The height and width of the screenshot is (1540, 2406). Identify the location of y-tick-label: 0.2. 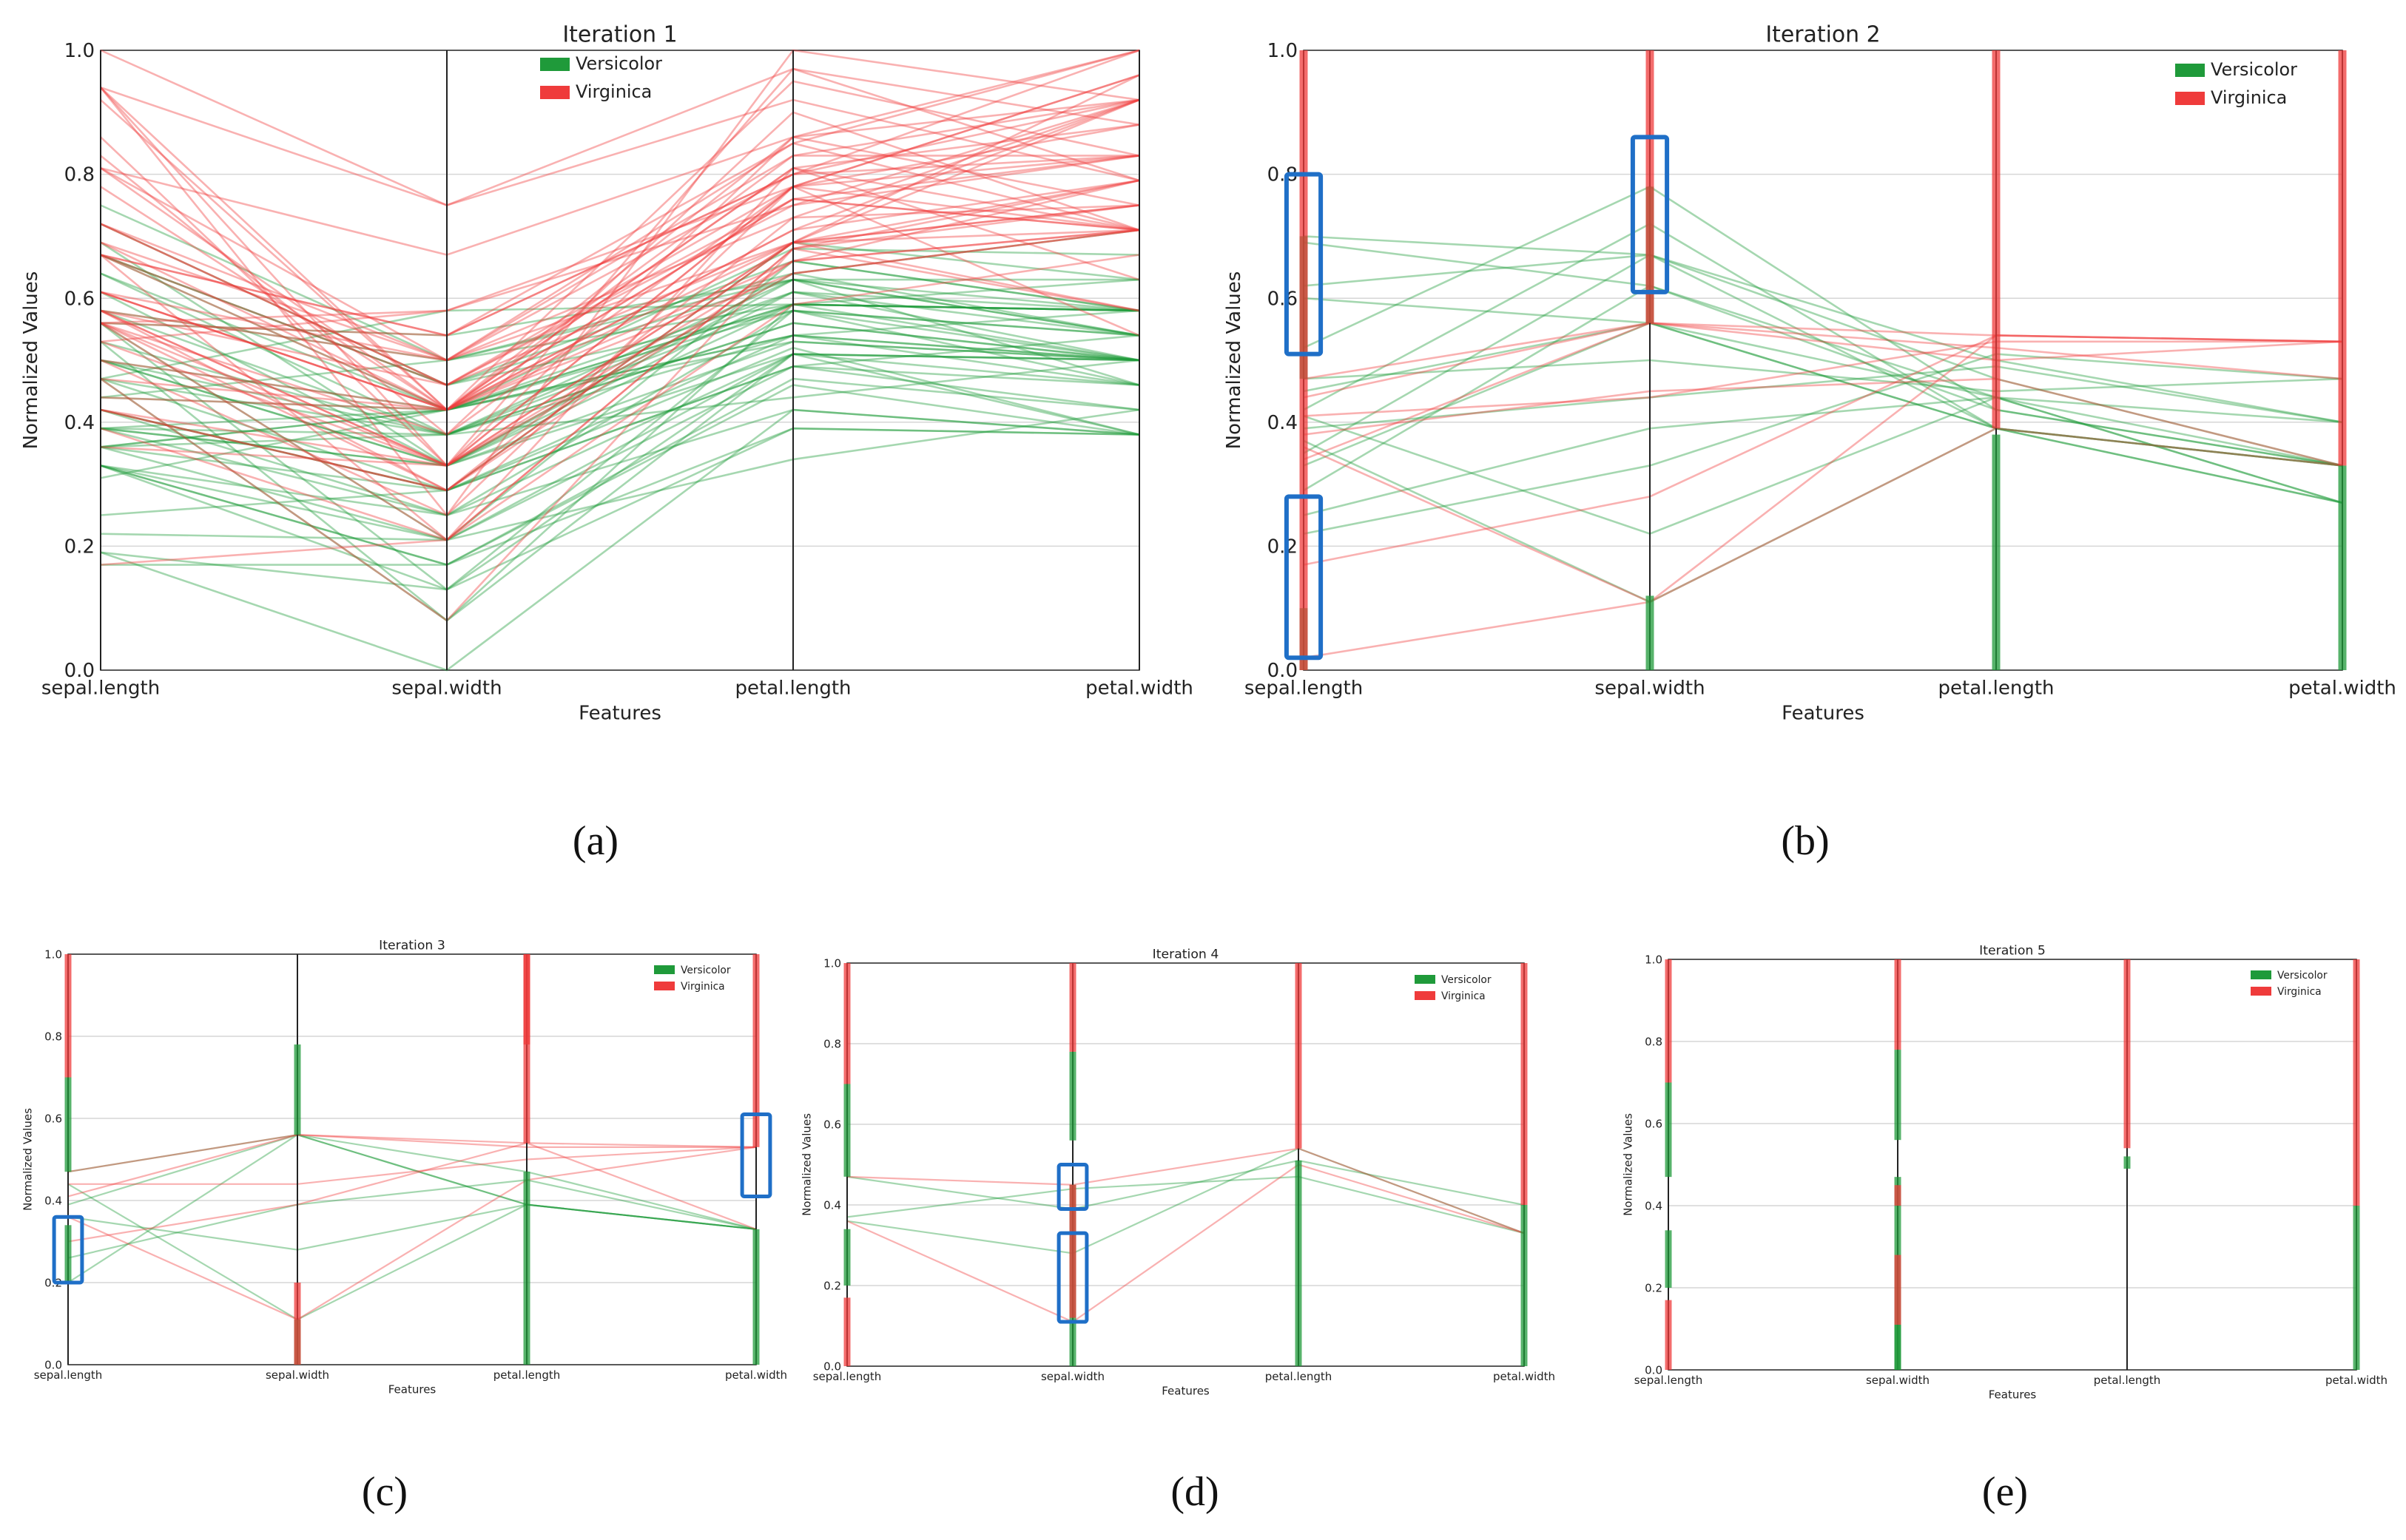
(1653, 1287).